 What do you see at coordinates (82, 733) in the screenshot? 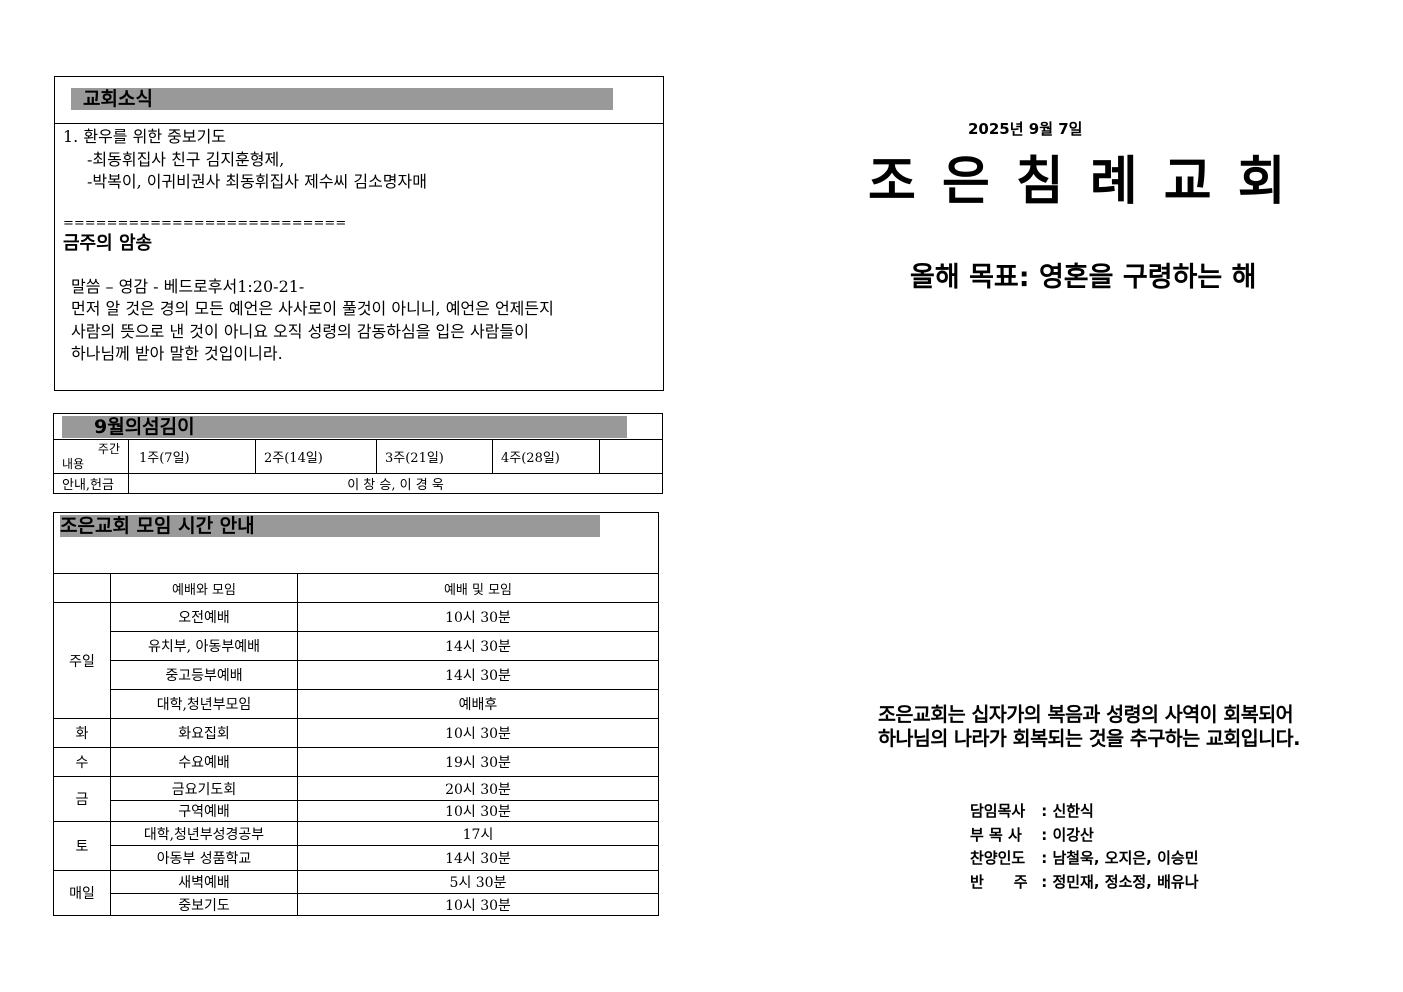
I see `day-cell: 화` at bounding box center [82, 733].